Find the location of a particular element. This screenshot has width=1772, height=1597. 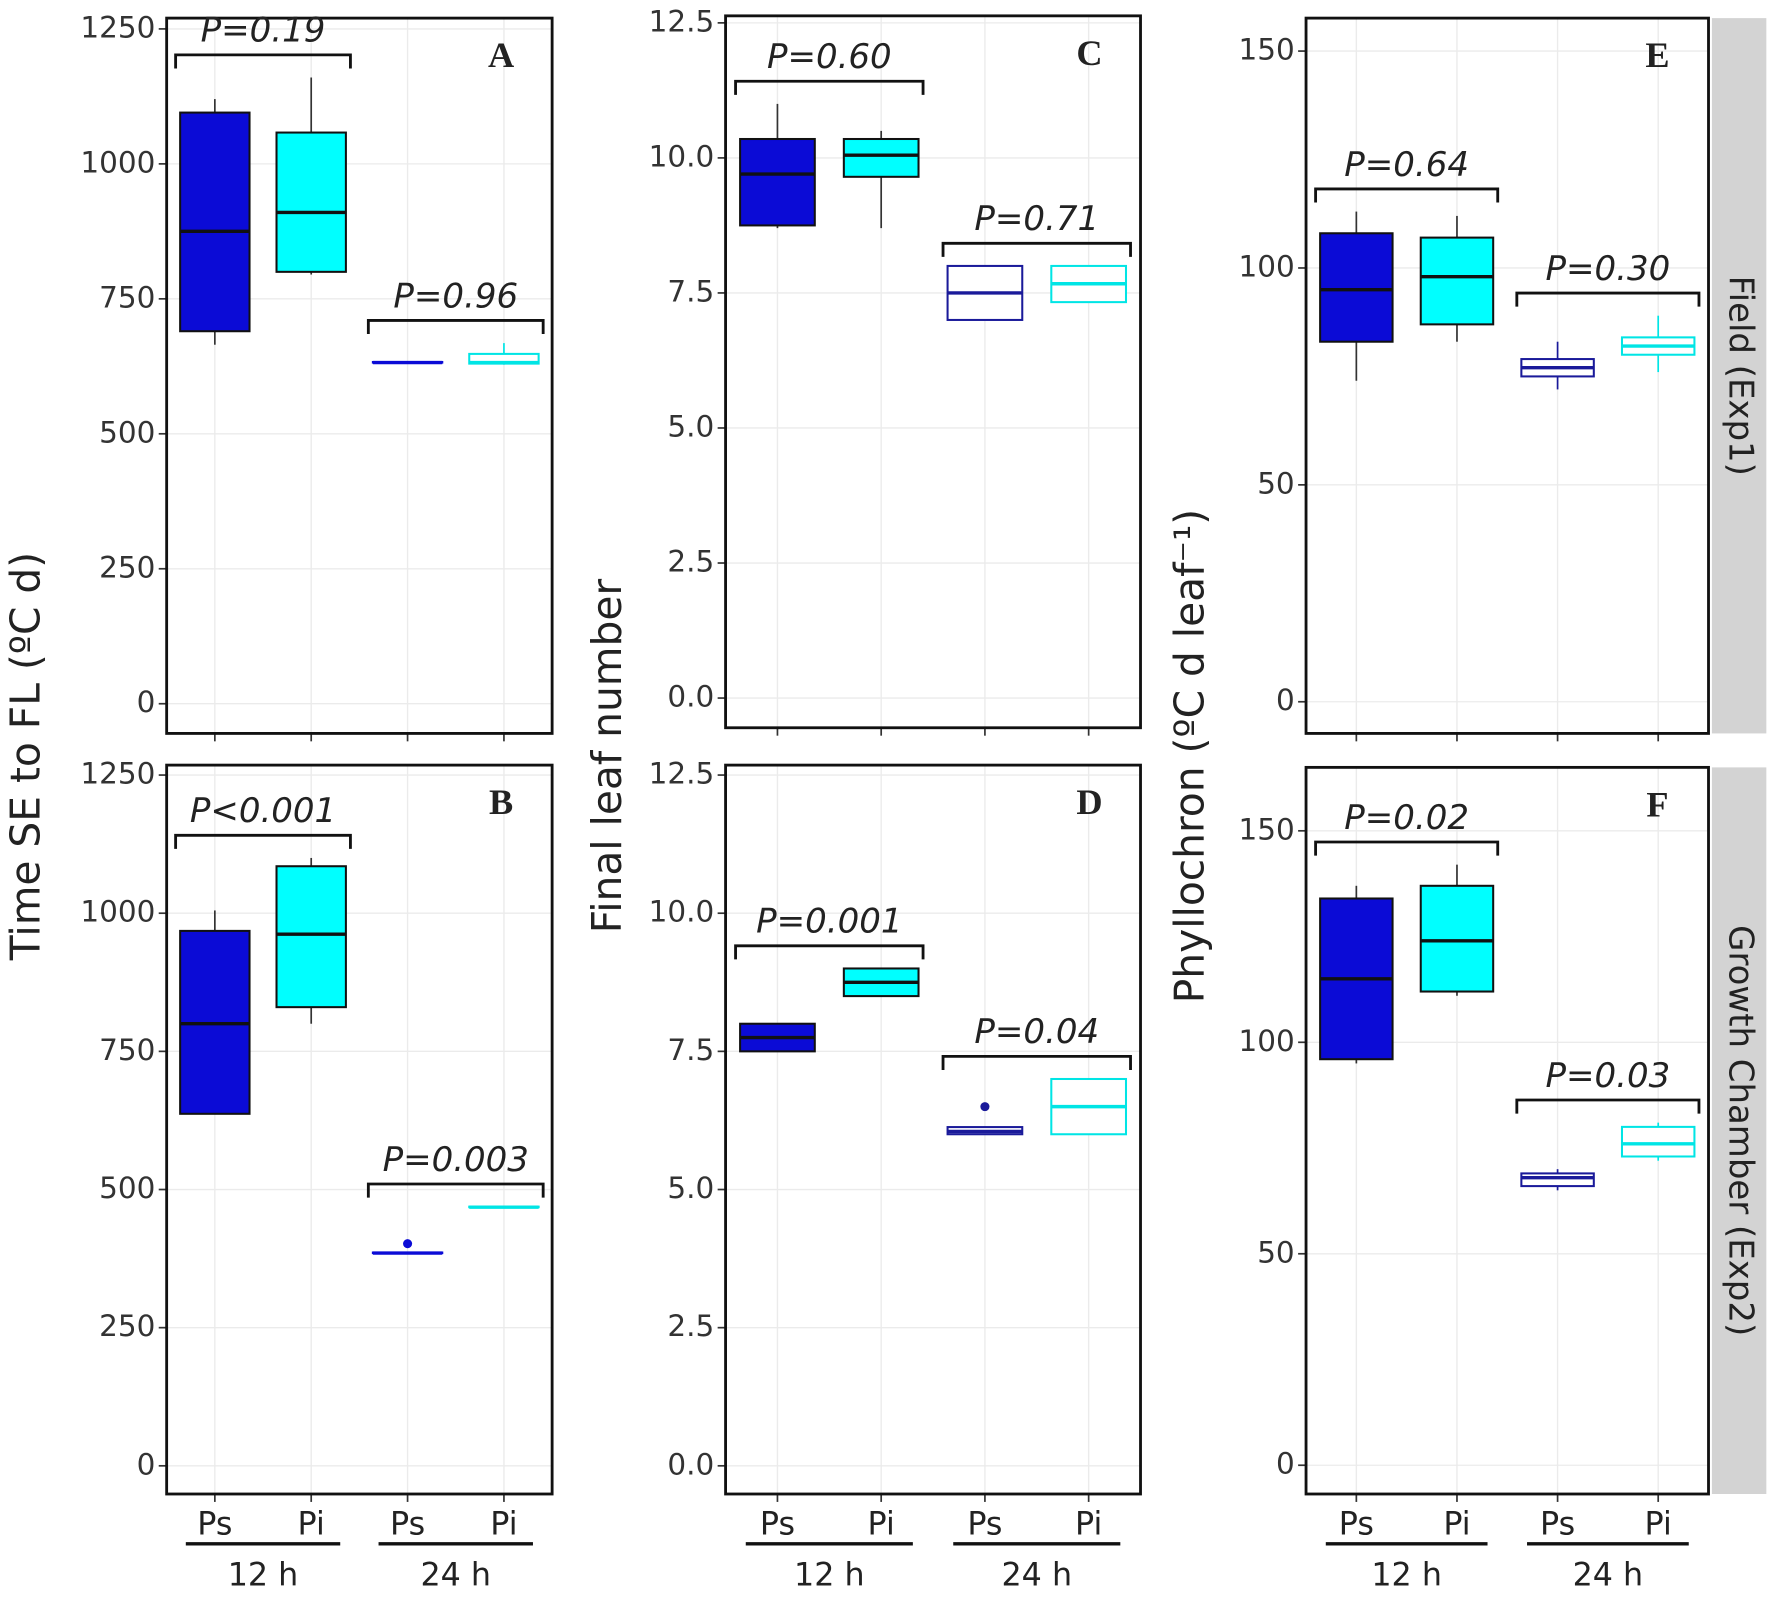

facet-label: Field (Exp1) is located at coordinates (1741, 376).